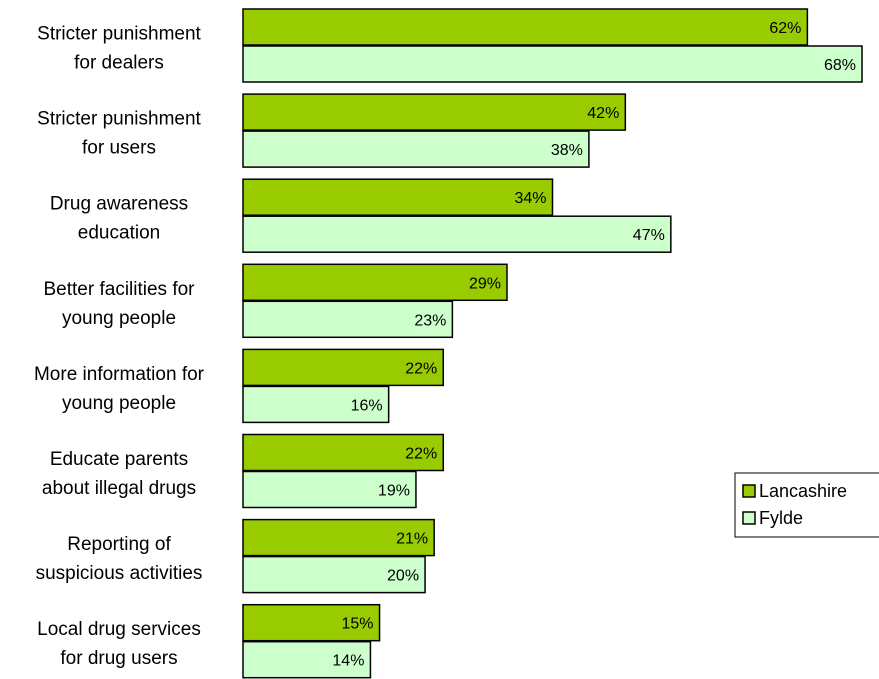  What do you see at coordinates (749, 518) in the screenshot?
I see `legend-swatch-fylde` at bounding box center [749, 518].